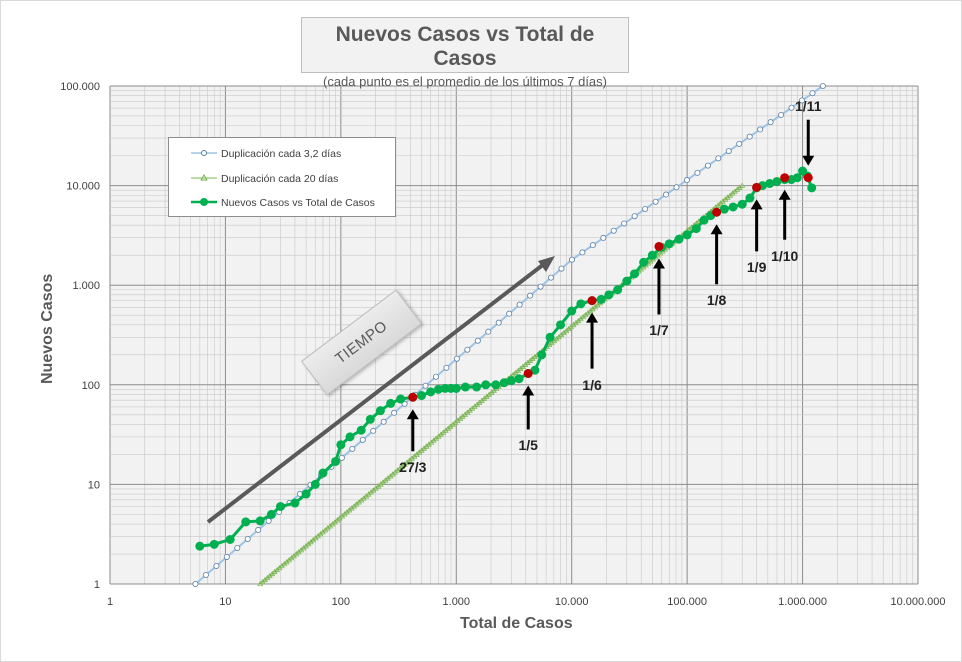 Image resolution: width=962 pixels, height=662 pixels. Describe the element at coordinates (572, 602) in the screenshot. I see `x-tick-label: 10.000` at that location.